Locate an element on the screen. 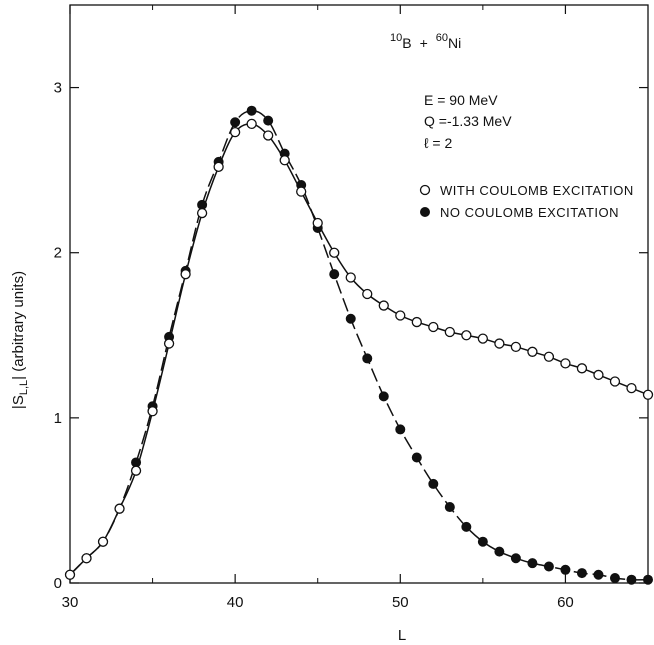  legend-label-no-coulomb: NO COULOMB EXCITATION is located at coordinates (529, 212).